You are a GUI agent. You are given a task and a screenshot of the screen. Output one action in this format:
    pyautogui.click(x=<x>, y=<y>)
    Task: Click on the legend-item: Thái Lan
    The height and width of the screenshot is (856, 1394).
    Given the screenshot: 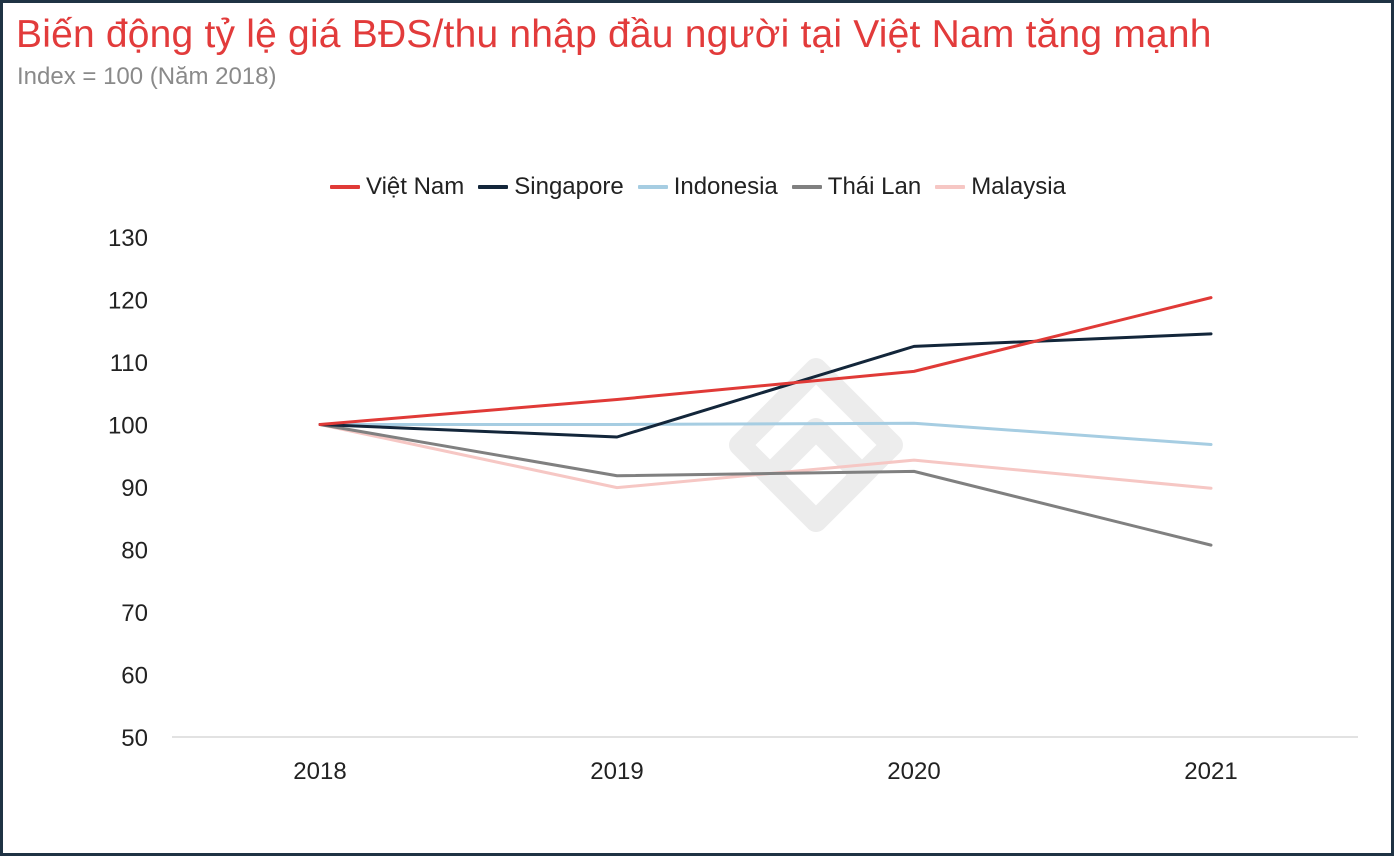 What is the action you would take?
    pyautogui.click(x=856, y=187)
    